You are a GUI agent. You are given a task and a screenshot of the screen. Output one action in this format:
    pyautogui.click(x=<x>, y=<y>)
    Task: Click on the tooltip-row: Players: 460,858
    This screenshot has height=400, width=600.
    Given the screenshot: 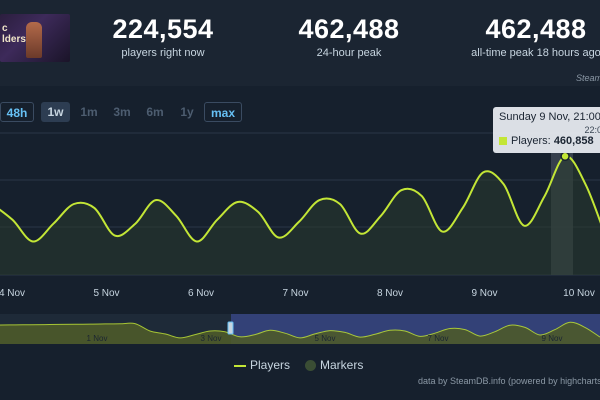 What is the action you would take?
    pyautogui.click(x=546, y=141)
    